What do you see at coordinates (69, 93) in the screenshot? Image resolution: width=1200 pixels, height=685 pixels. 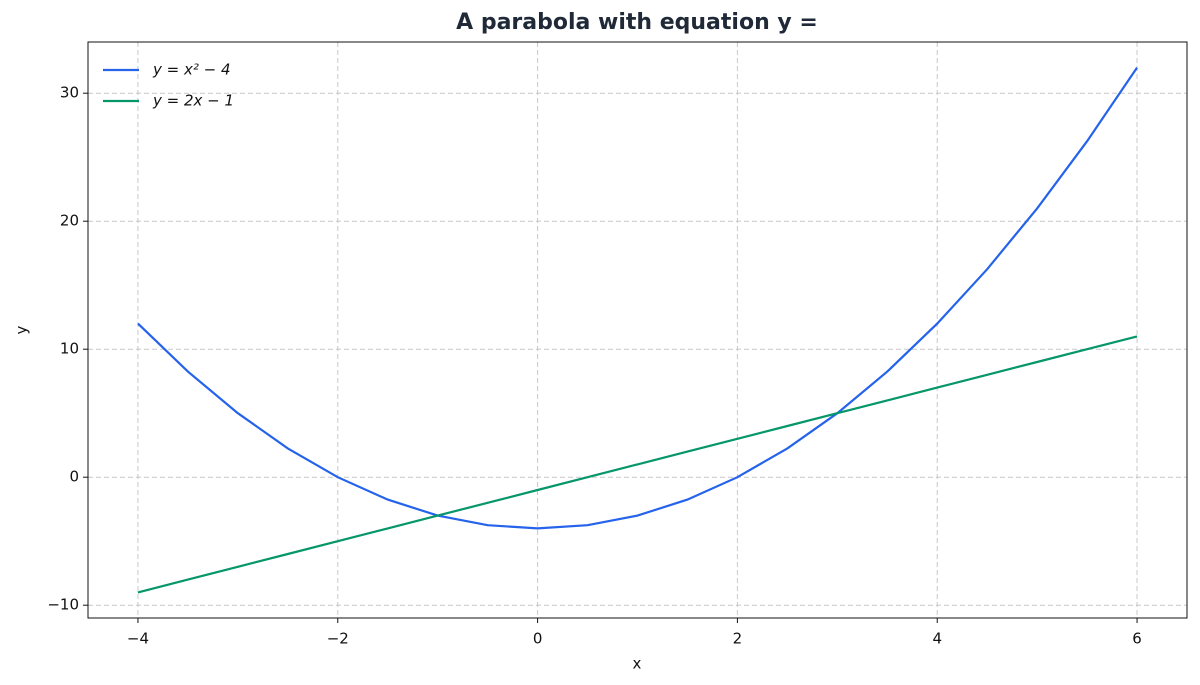 I see `y-tick-label: 30` at bounding box center [69, 93].